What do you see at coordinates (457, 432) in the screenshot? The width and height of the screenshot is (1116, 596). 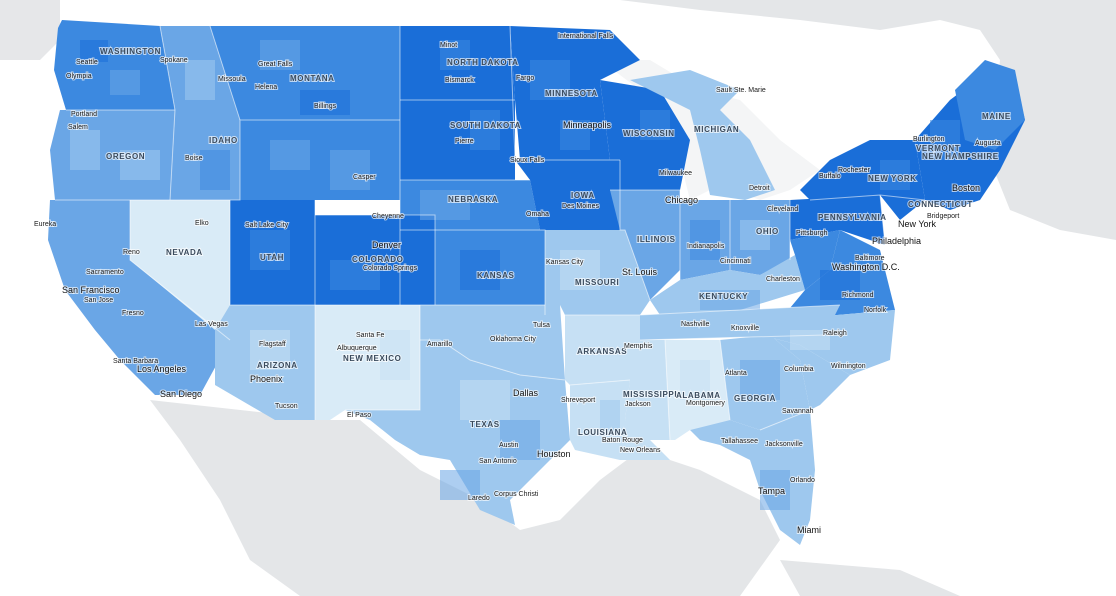 I see `texas-region` at bounding box center [457, 432].